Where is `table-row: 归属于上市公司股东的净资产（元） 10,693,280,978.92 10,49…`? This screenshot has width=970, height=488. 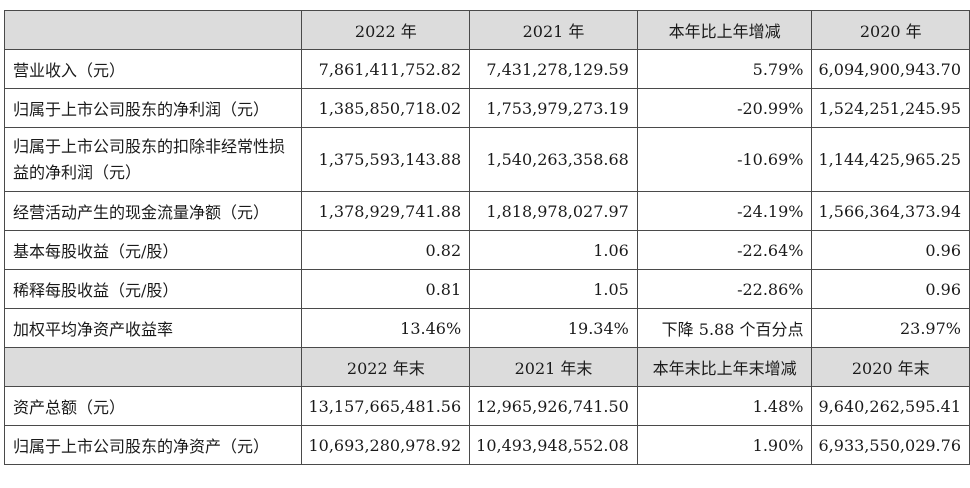
table-row: 归属于上市公司股东的净资产（元） 10,693,280,978.92 10,49… is located at coordinates (486, 445).